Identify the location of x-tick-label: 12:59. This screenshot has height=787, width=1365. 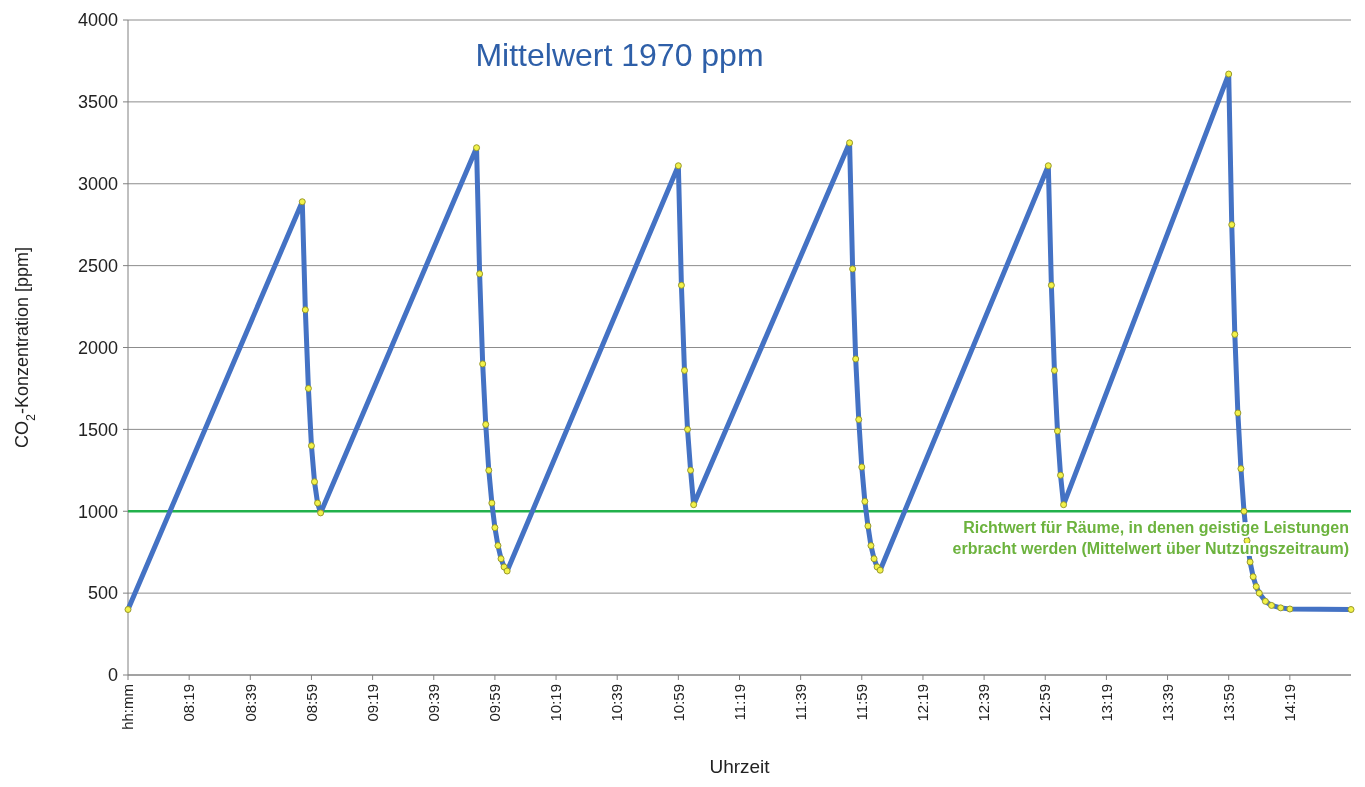
(1045, 703).